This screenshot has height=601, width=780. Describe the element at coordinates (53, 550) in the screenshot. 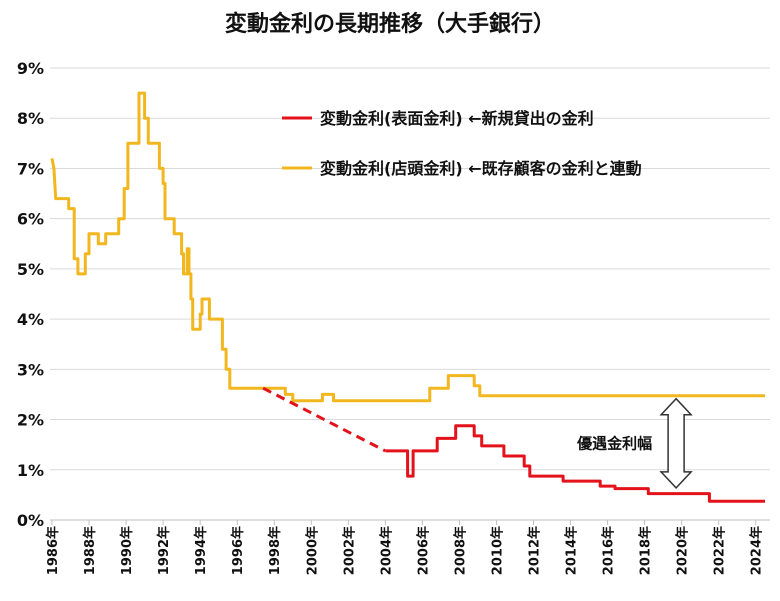

I see `x-tick-label: 1986年` at that location.